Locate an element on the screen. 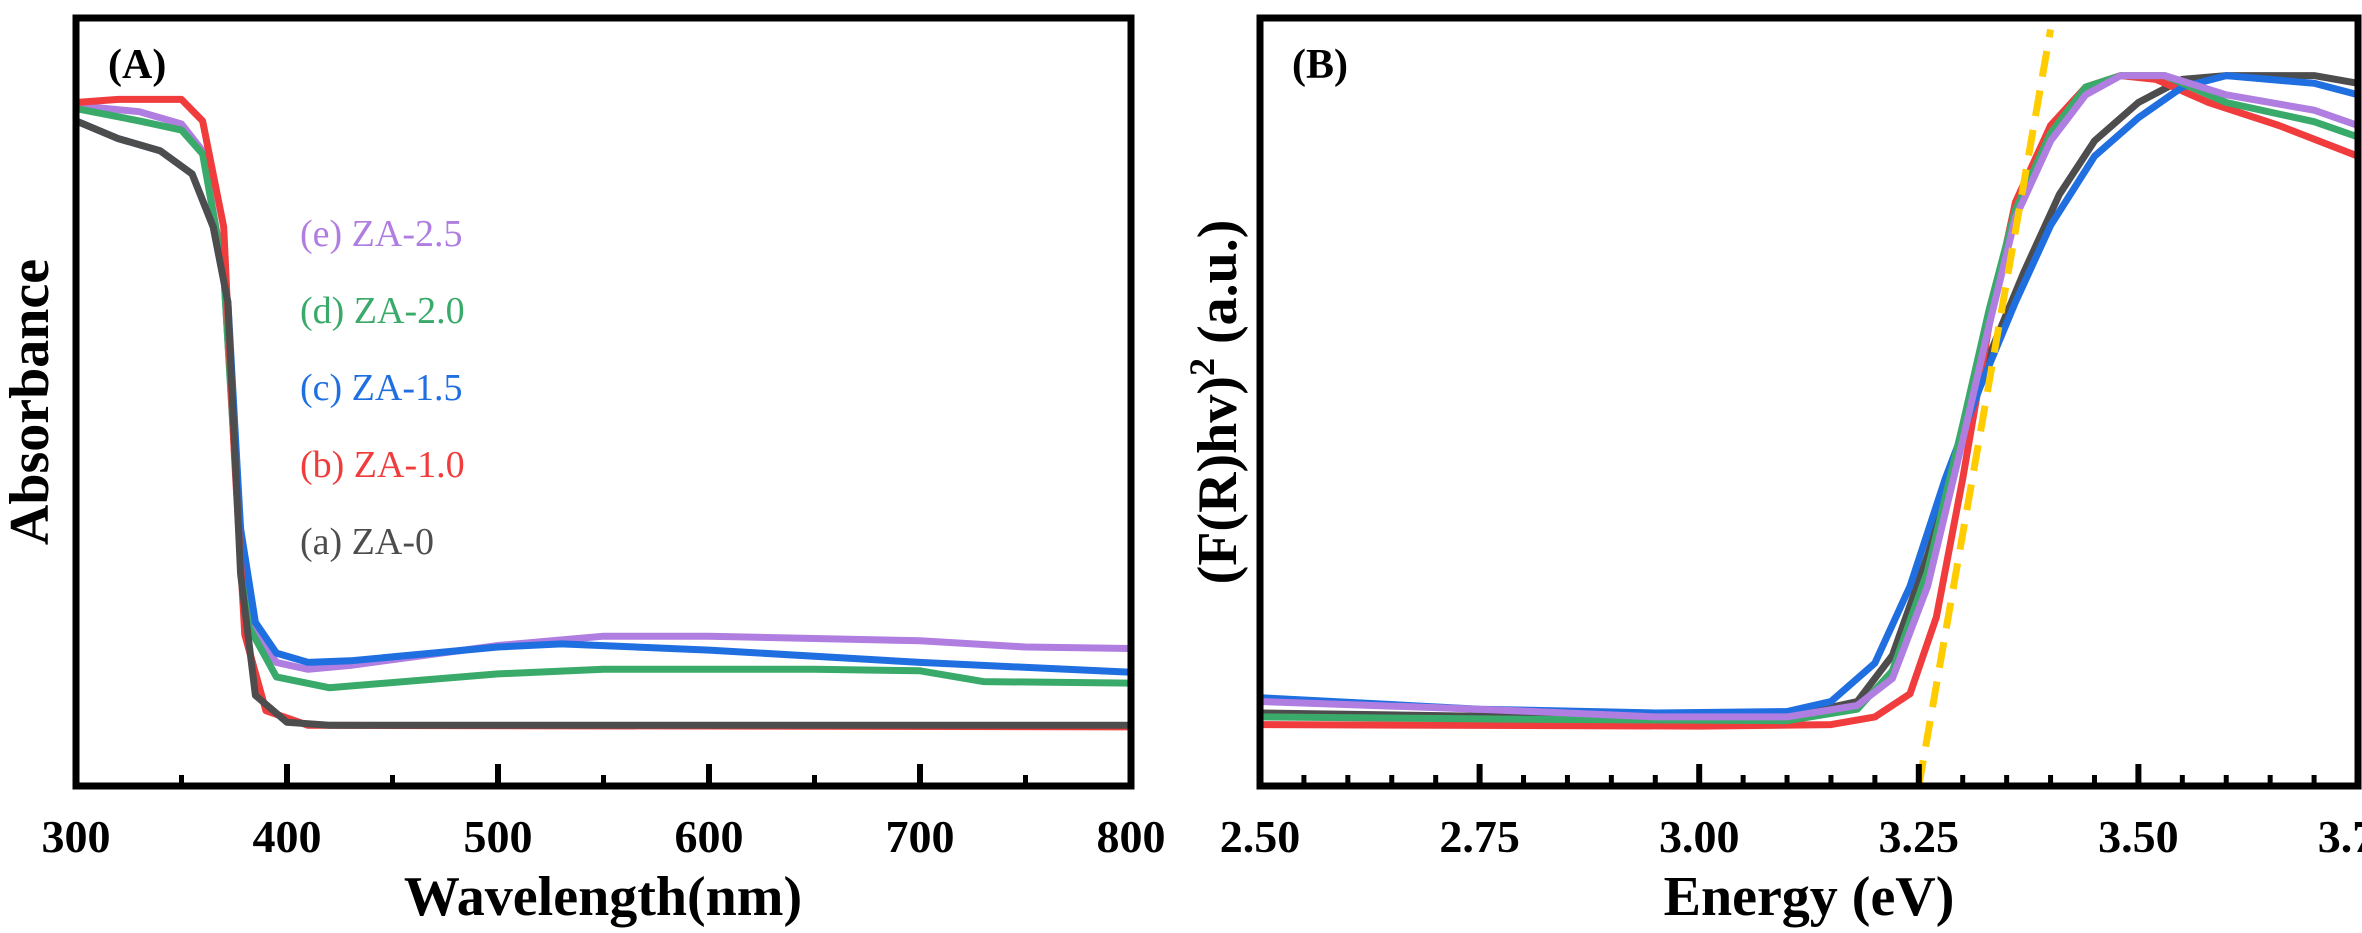 This screenshot has width=2362, height=933. x-tick-label: 600 is located at coordinates (709, 836).